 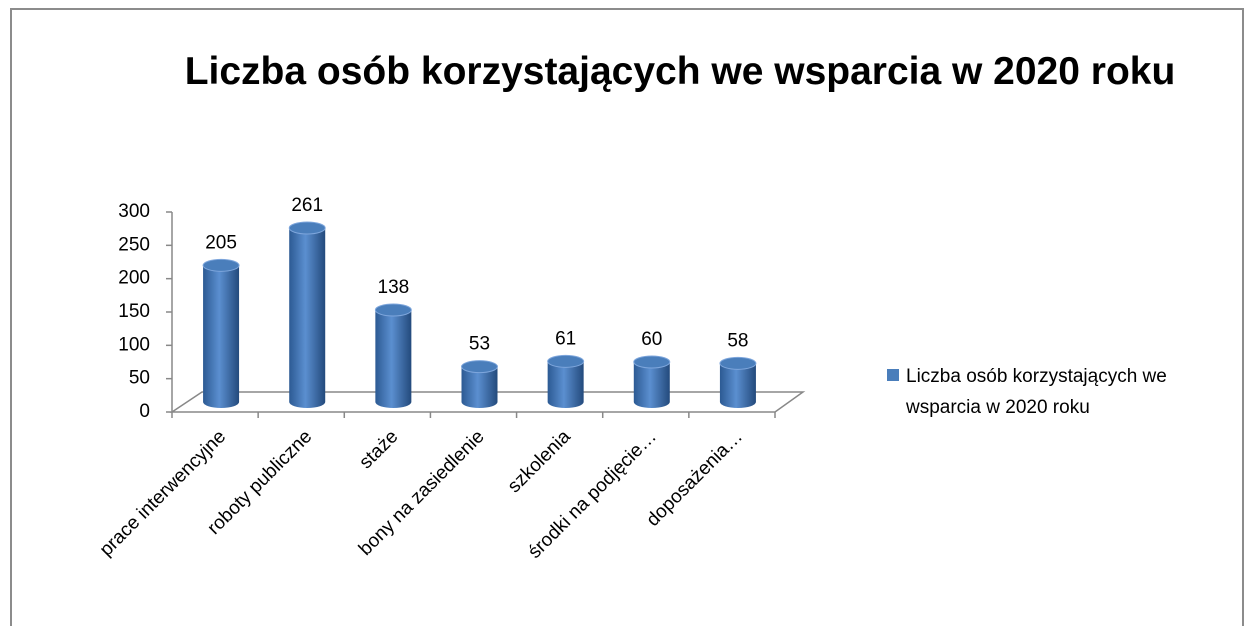 I want to click on x-tick-label: prace interwencyjne, so click(x=163, y=493).